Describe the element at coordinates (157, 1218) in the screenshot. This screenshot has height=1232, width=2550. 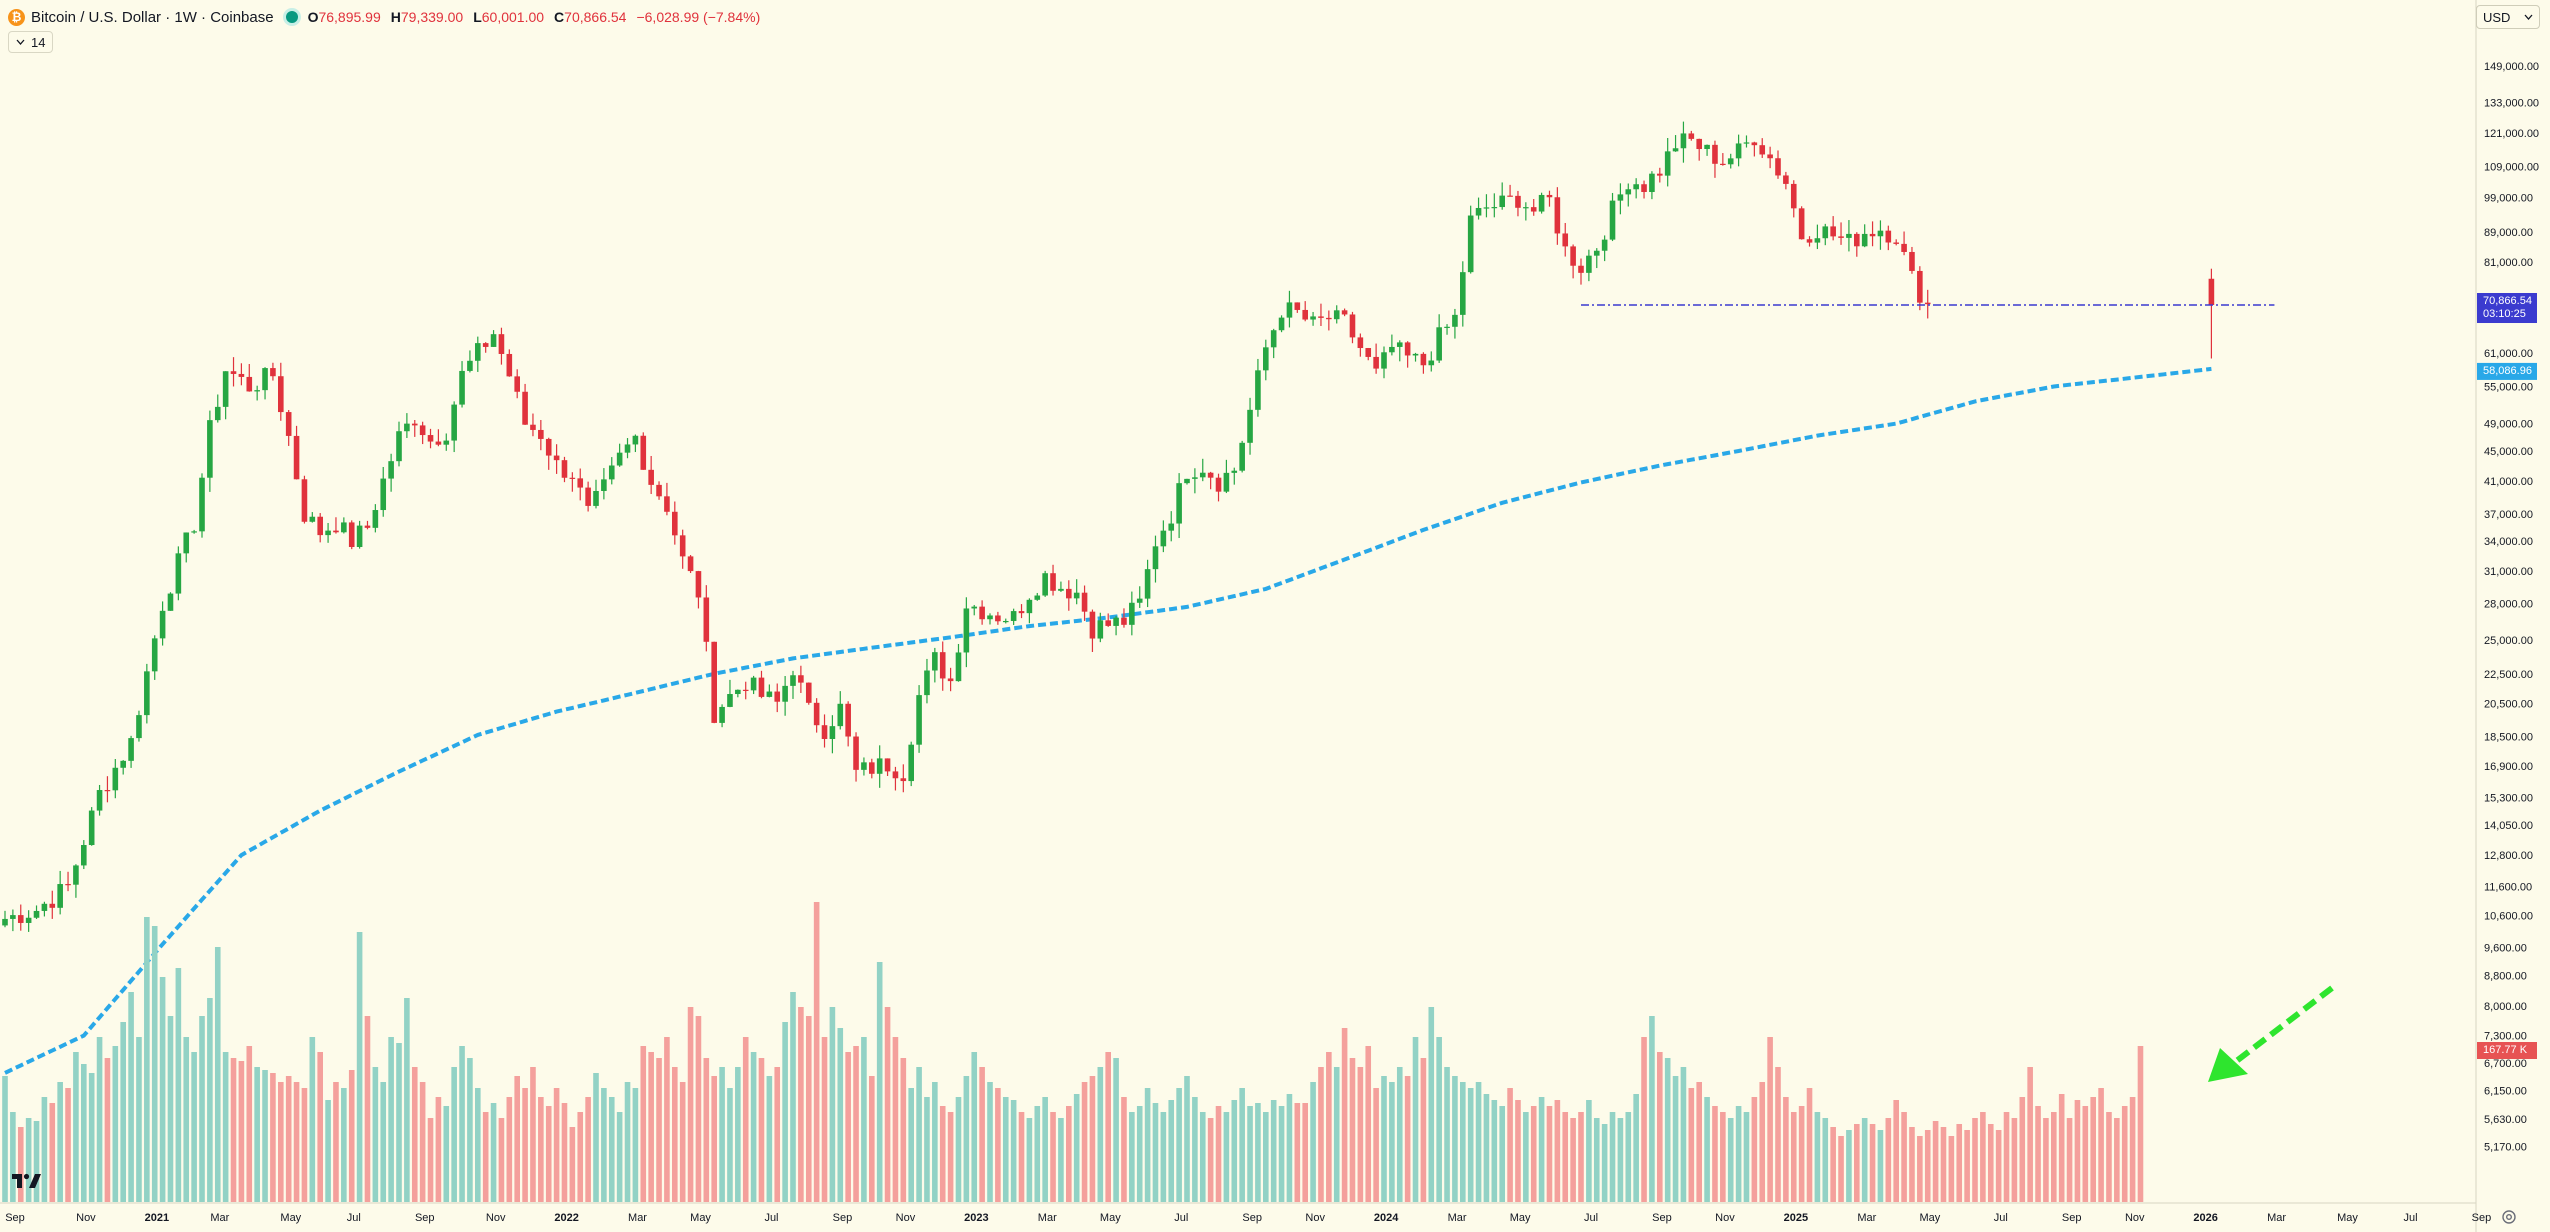
I see `time-tick-label: 2021` at that location.